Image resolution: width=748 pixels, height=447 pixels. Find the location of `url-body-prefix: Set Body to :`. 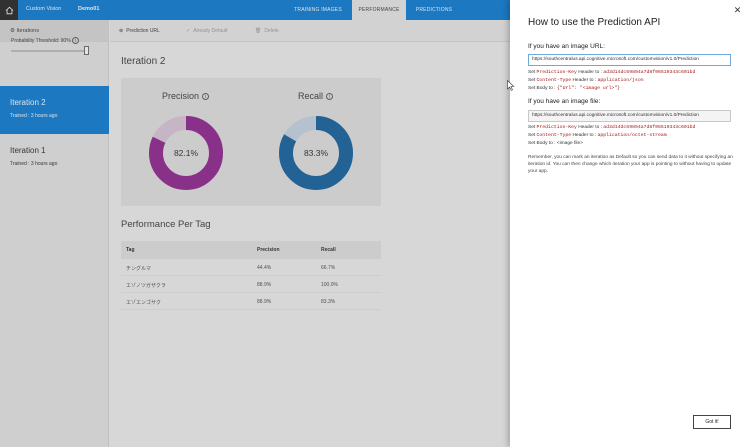

url-body-prefix: Set Body to : is located at coordinates (542, 88).